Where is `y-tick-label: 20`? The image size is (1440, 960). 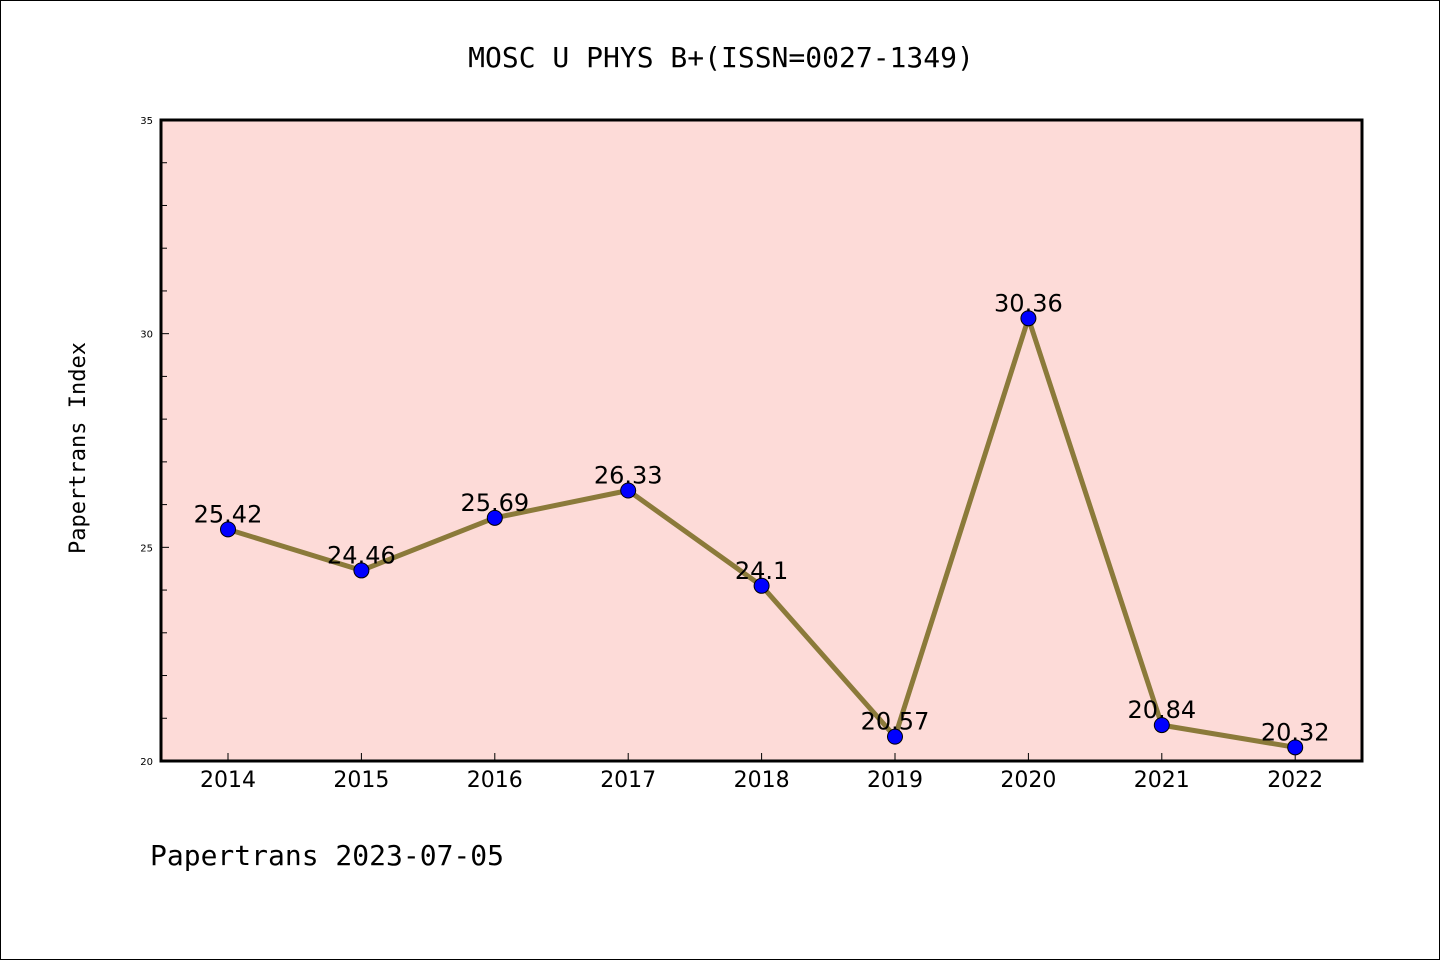
y-tick-label: 20 is located at coordinates (146, 762).